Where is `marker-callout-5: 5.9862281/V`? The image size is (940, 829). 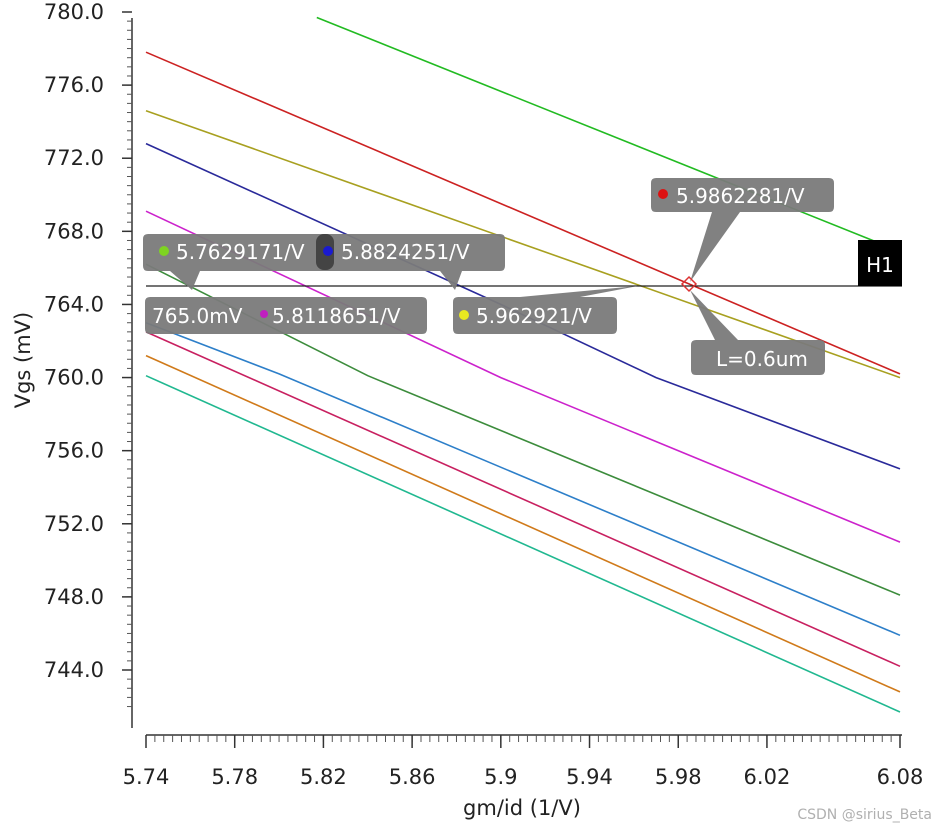 marker-callout-5: 5.9862281/V is located at coordinates (731, 196).